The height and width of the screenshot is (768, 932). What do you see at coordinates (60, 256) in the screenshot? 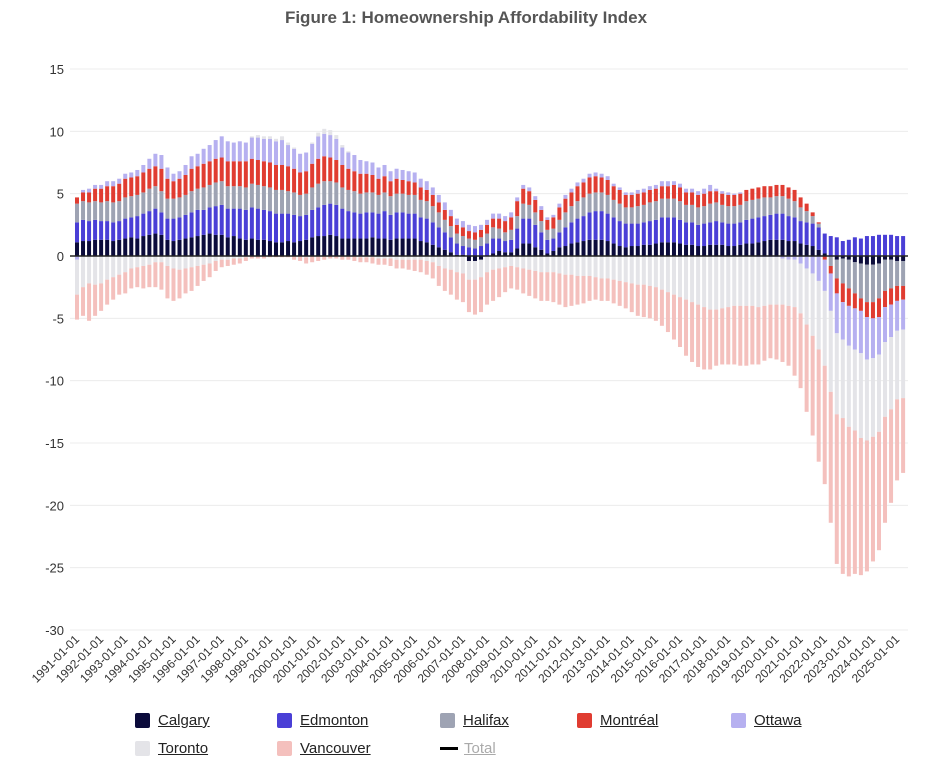
I see `y-tick-label: 0` at bounding box center [60, 256].